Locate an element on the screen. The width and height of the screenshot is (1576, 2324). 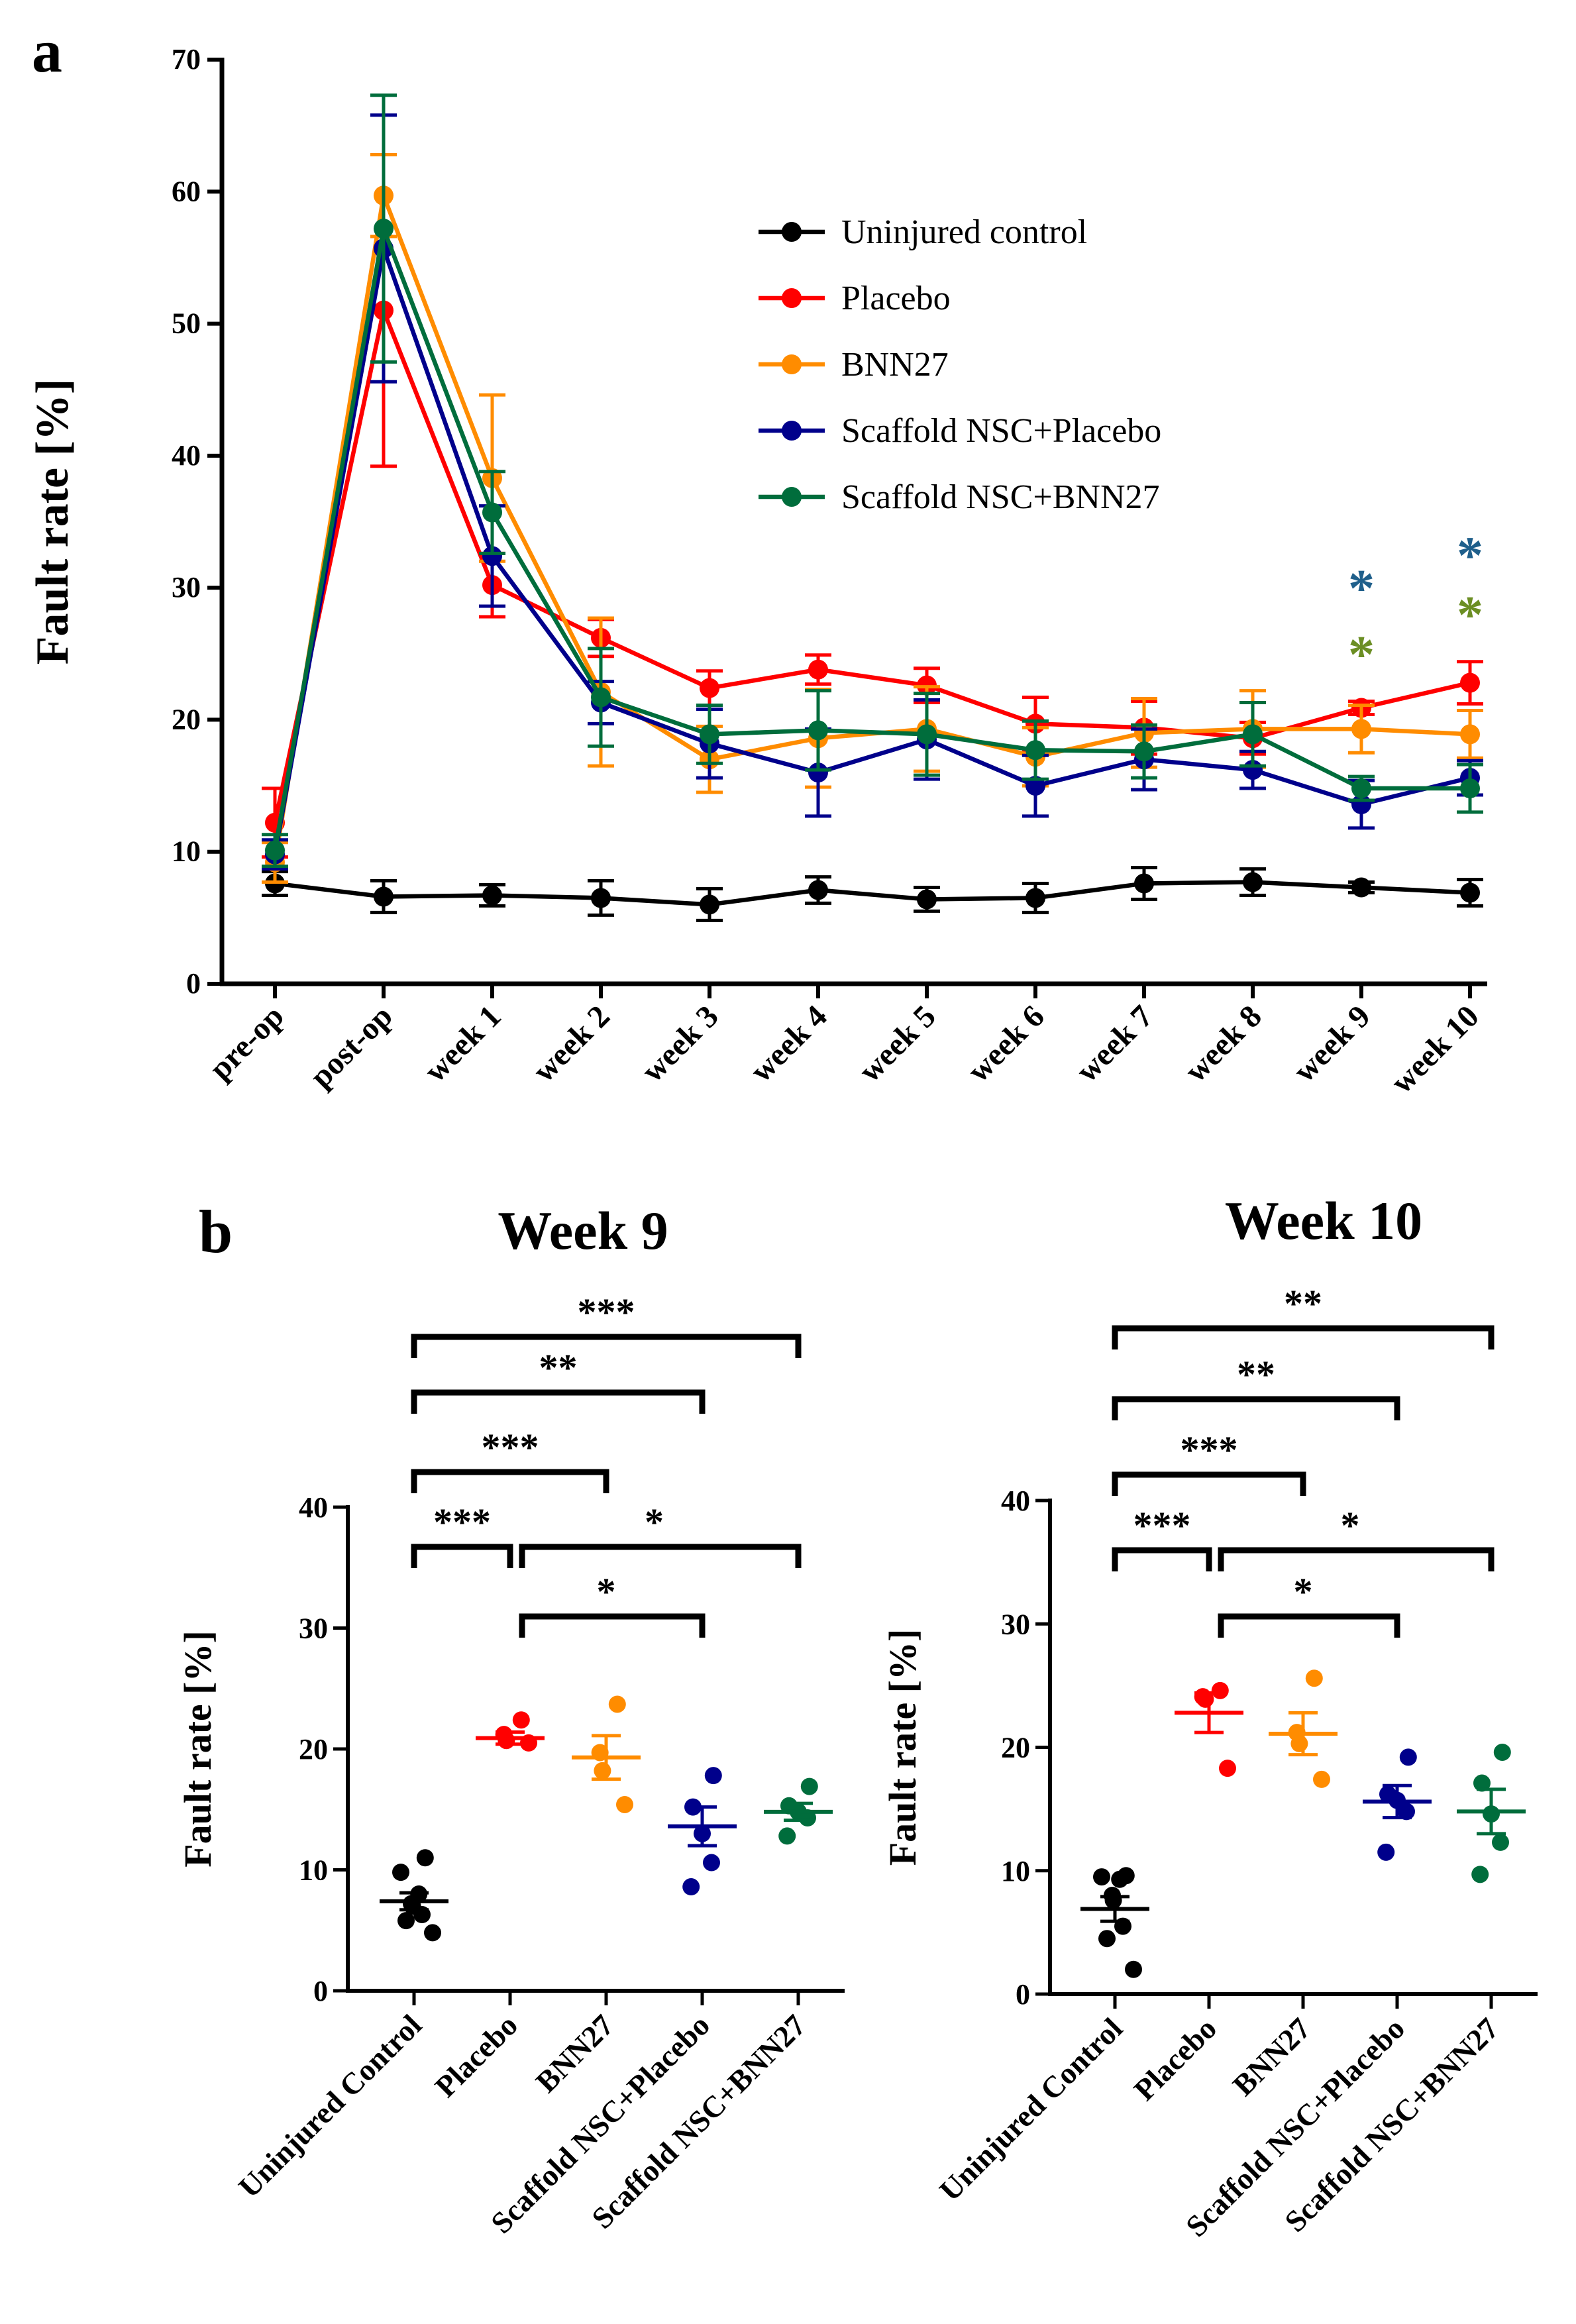
x-tick-label: BNN27 is located at coordinates (1271, 2056).